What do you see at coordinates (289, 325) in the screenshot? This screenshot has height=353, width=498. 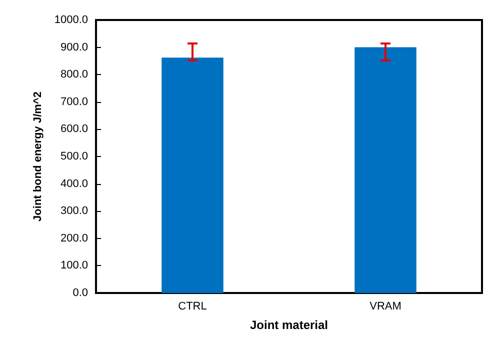 I see `x-axis-title: Joint material` at bounding box center [289, 325].